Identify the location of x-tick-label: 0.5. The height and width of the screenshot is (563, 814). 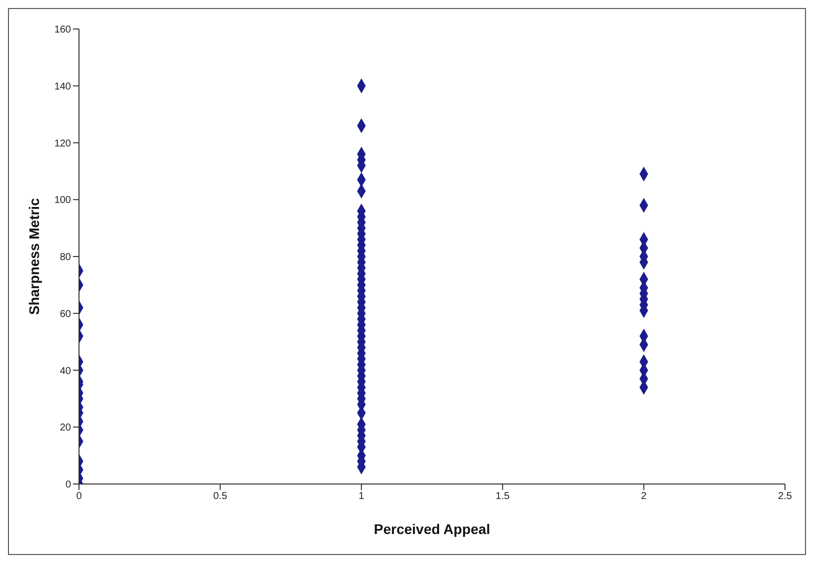
(220, 496).